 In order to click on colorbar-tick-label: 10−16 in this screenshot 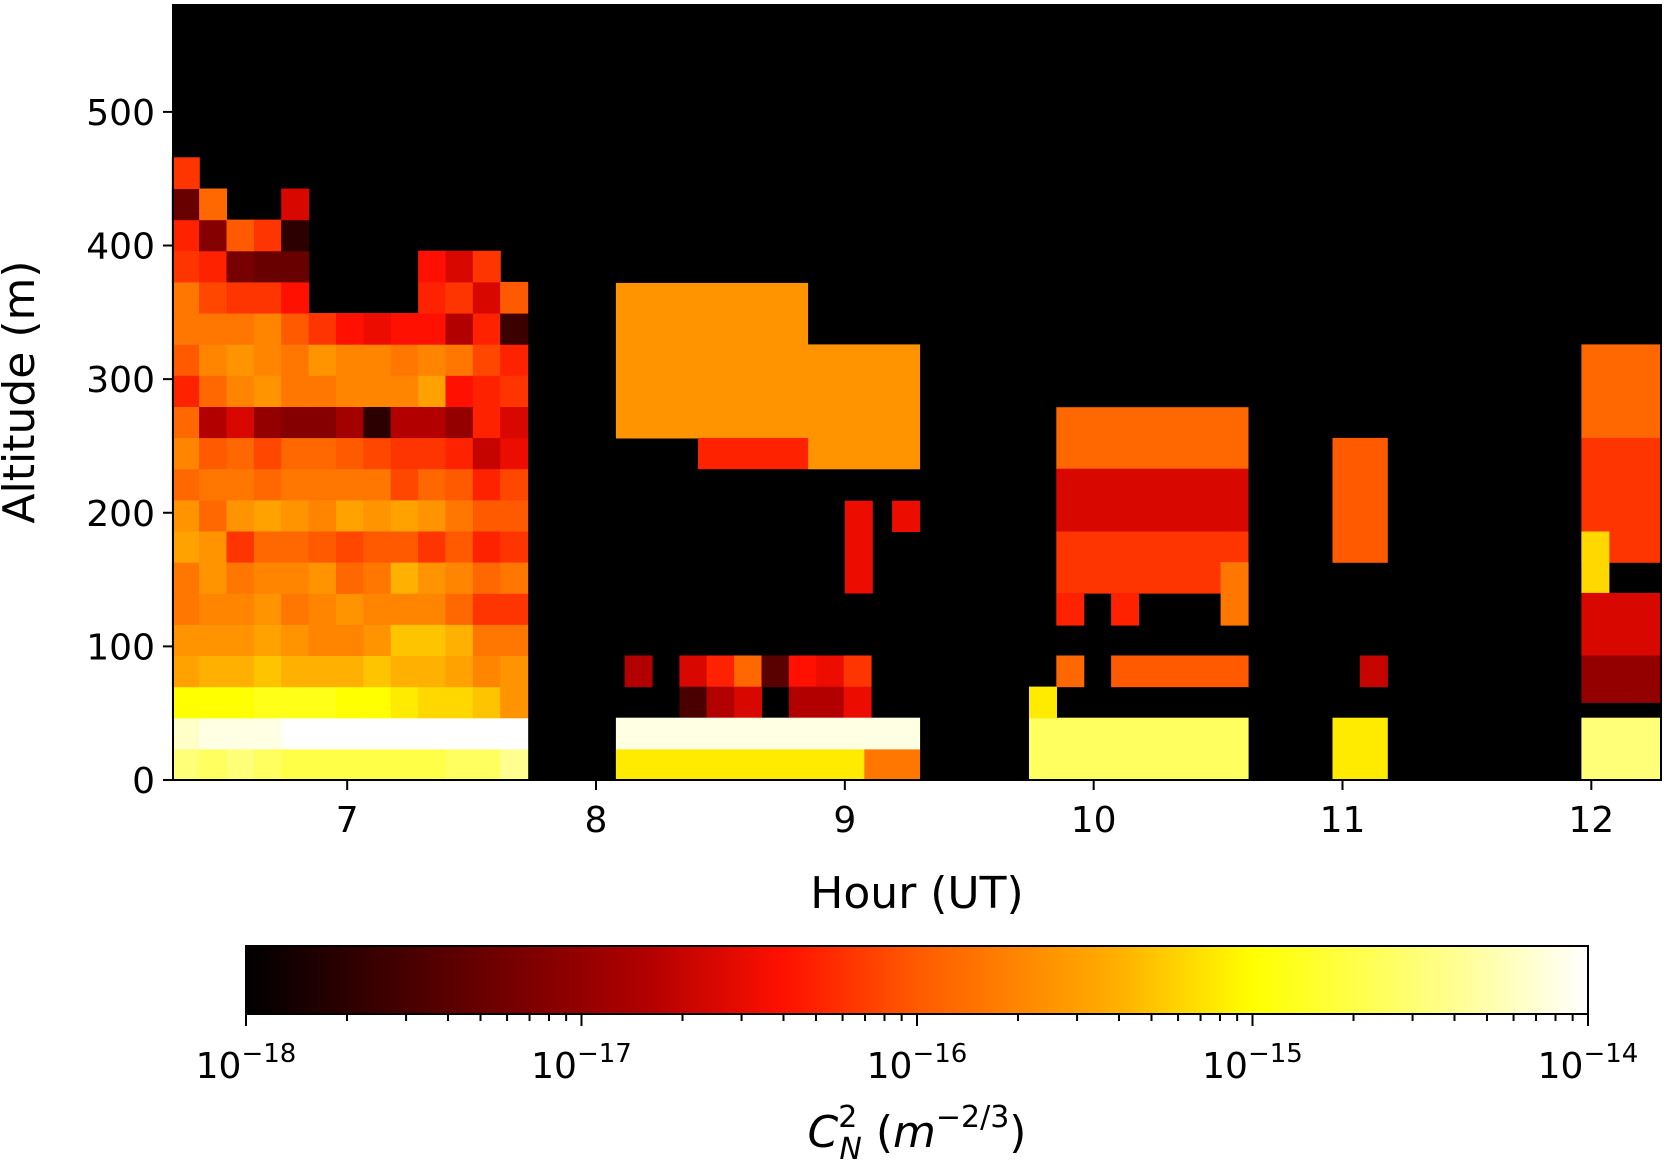, I will do `click(917, 1063)`.